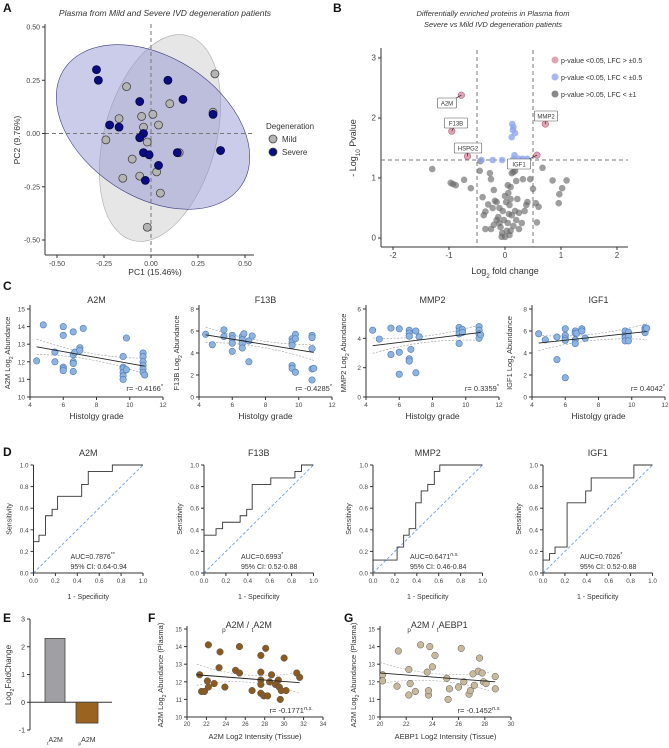 The width and height of the screenshot is (669, 748). I want to click on category-label: tA2M, so click(55, 742).